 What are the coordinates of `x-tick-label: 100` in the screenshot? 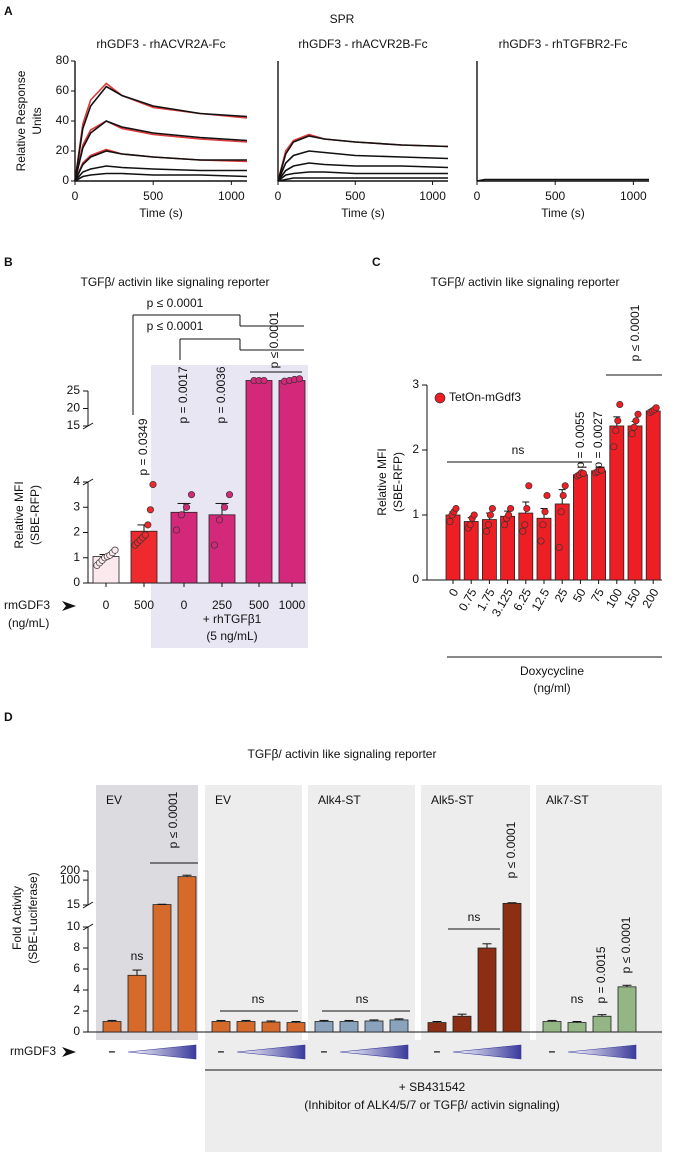 It's located at (614, 598).